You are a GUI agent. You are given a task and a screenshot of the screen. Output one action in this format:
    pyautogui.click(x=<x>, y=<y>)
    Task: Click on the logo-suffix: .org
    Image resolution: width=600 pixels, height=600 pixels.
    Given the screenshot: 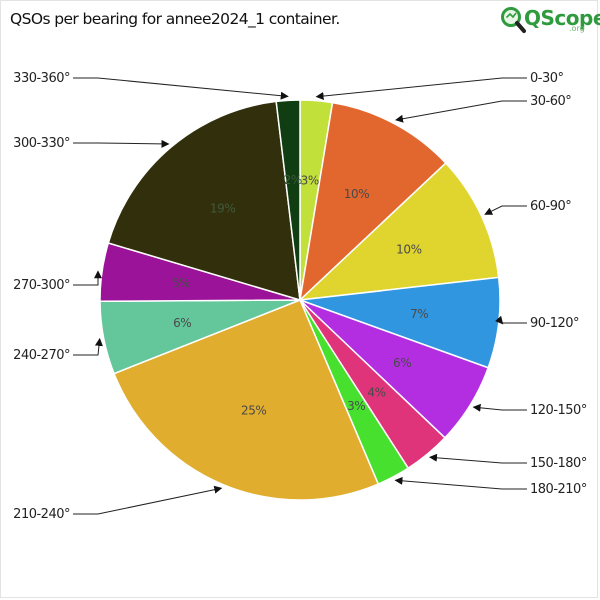 What is the action you would take?
    pyautogui.click(x=577, y=28)
    